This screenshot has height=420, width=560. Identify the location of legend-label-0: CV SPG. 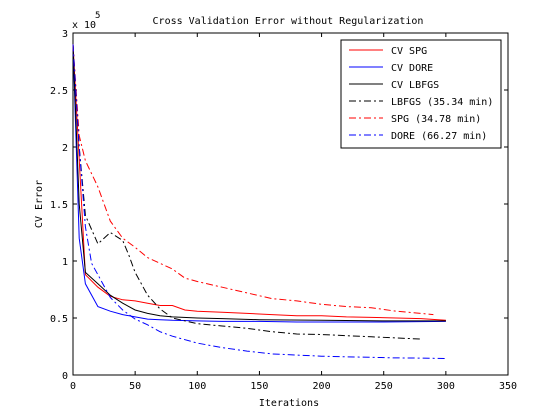
(409, 51).